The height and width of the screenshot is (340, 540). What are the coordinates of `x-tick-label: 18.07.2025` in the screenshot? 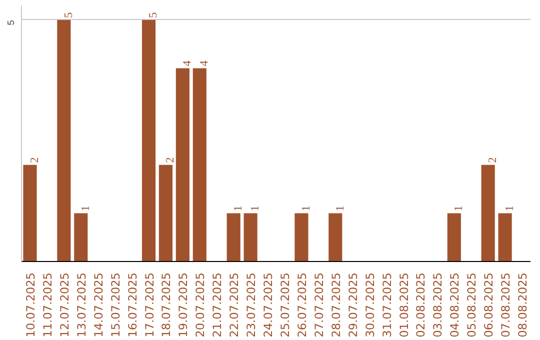 It's located at (166, 305).